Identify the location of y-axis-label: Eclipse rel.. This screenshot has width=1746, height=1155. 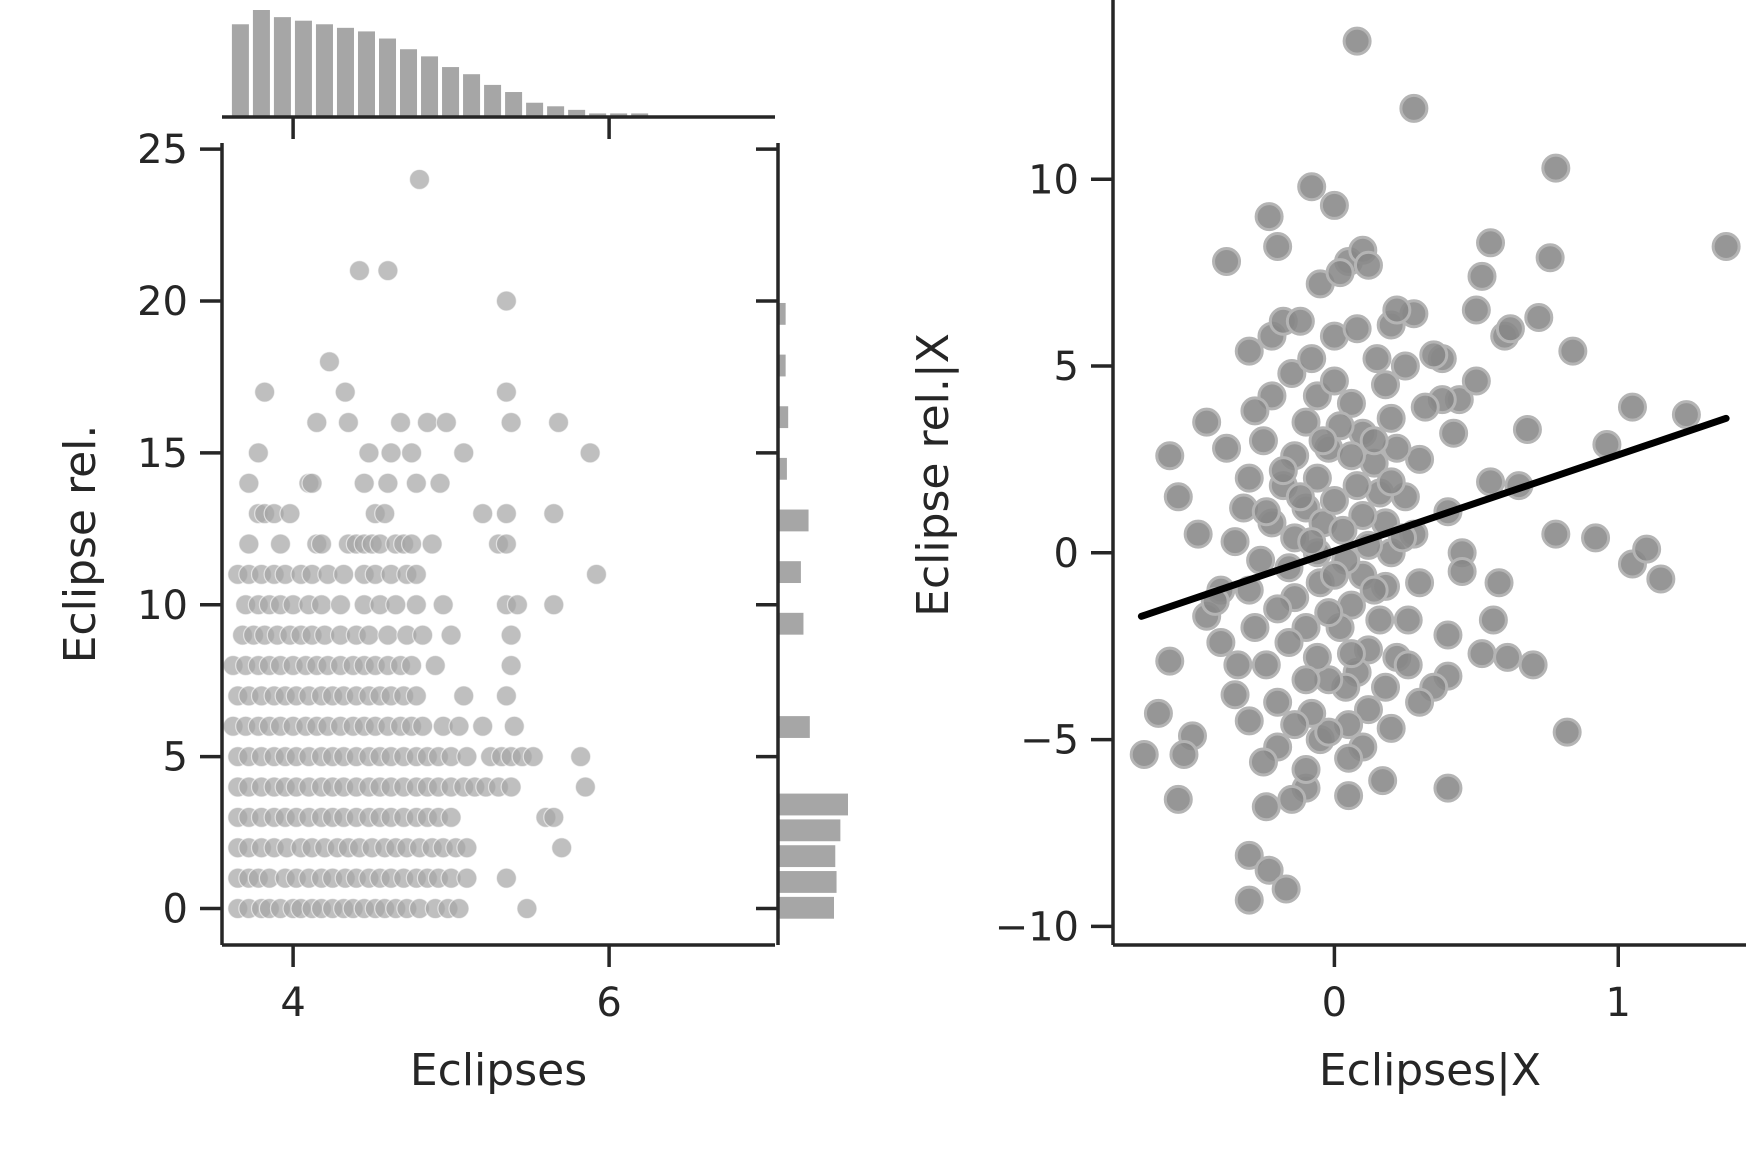
(80, 544).